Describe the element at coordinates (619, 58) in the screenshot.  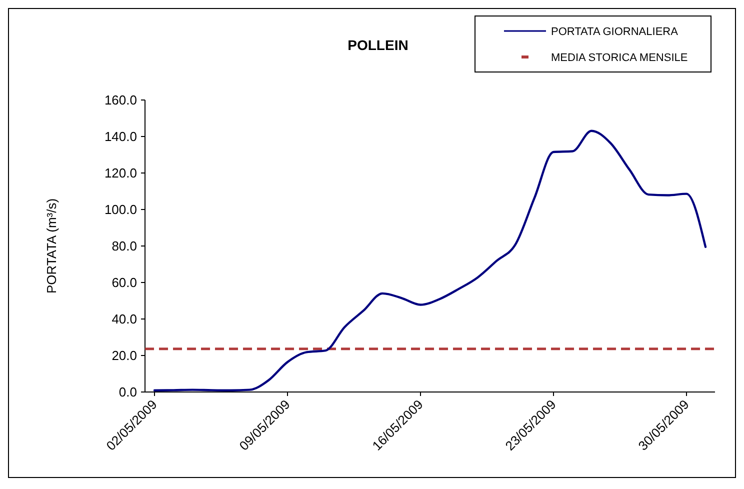
I see `legend-label: MEDIA STORICA MENSILE` at that location.